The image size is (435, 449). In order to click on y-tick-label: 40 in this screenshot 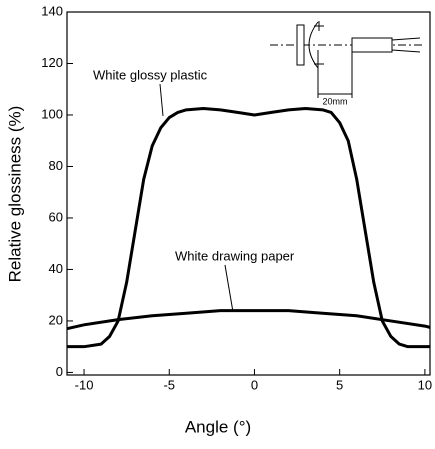, I will do `click(56, 268)`.